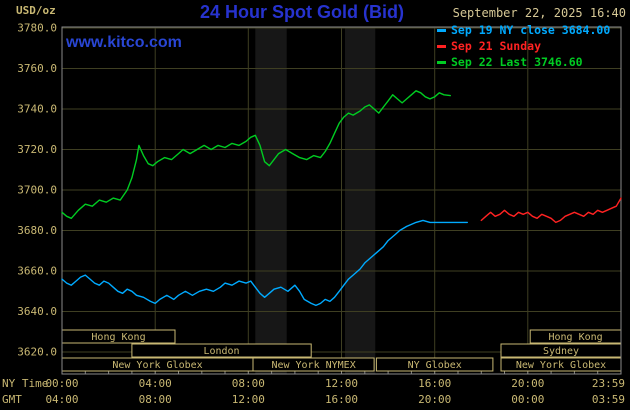 The image size is (630, 410). Describe the element at coordinates (434, 383) in the screenshot. I see `x-tick-ny-label: 16:00` at that location.